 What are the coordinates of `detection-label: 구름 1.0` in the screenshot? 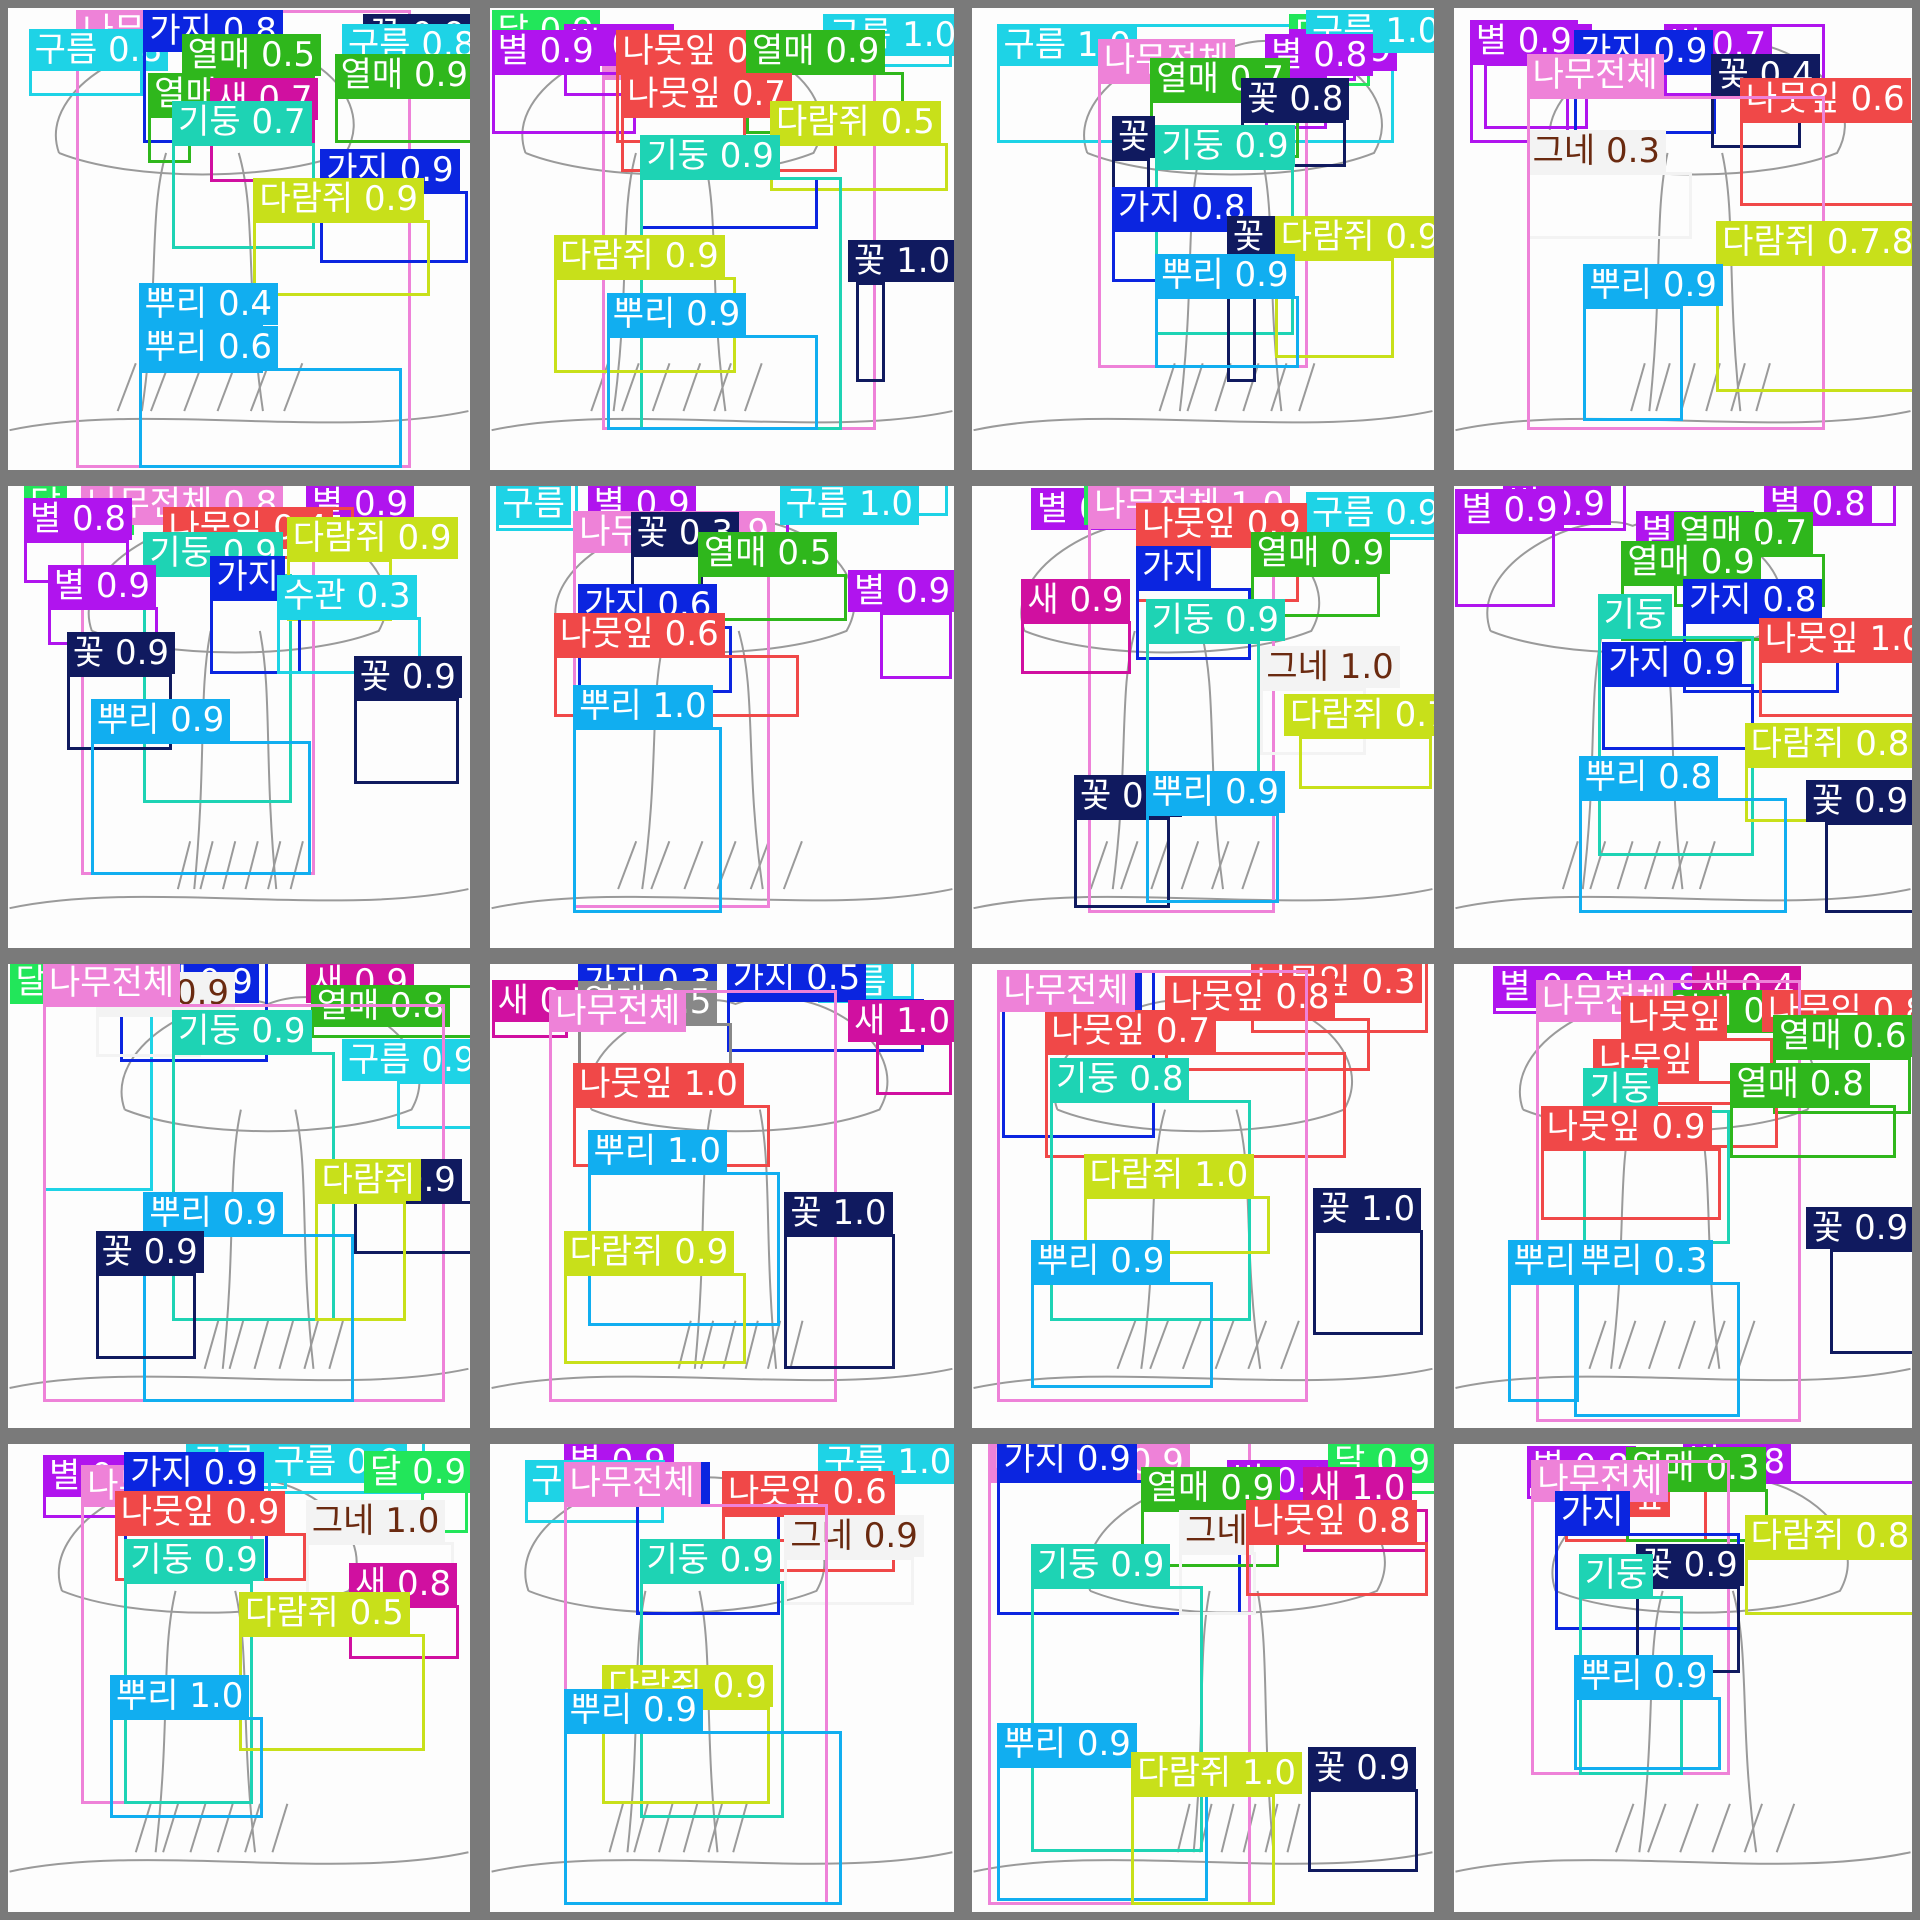 It's located at (849, 503).